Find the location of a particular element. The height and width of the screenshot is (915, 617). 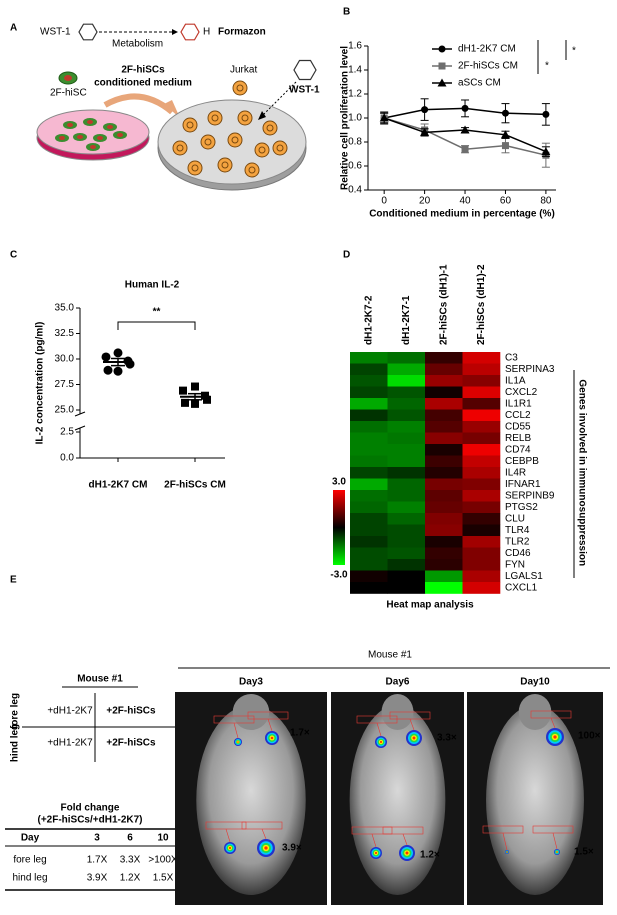

row-label: IL1R1 is located at coordinates (518, 403).